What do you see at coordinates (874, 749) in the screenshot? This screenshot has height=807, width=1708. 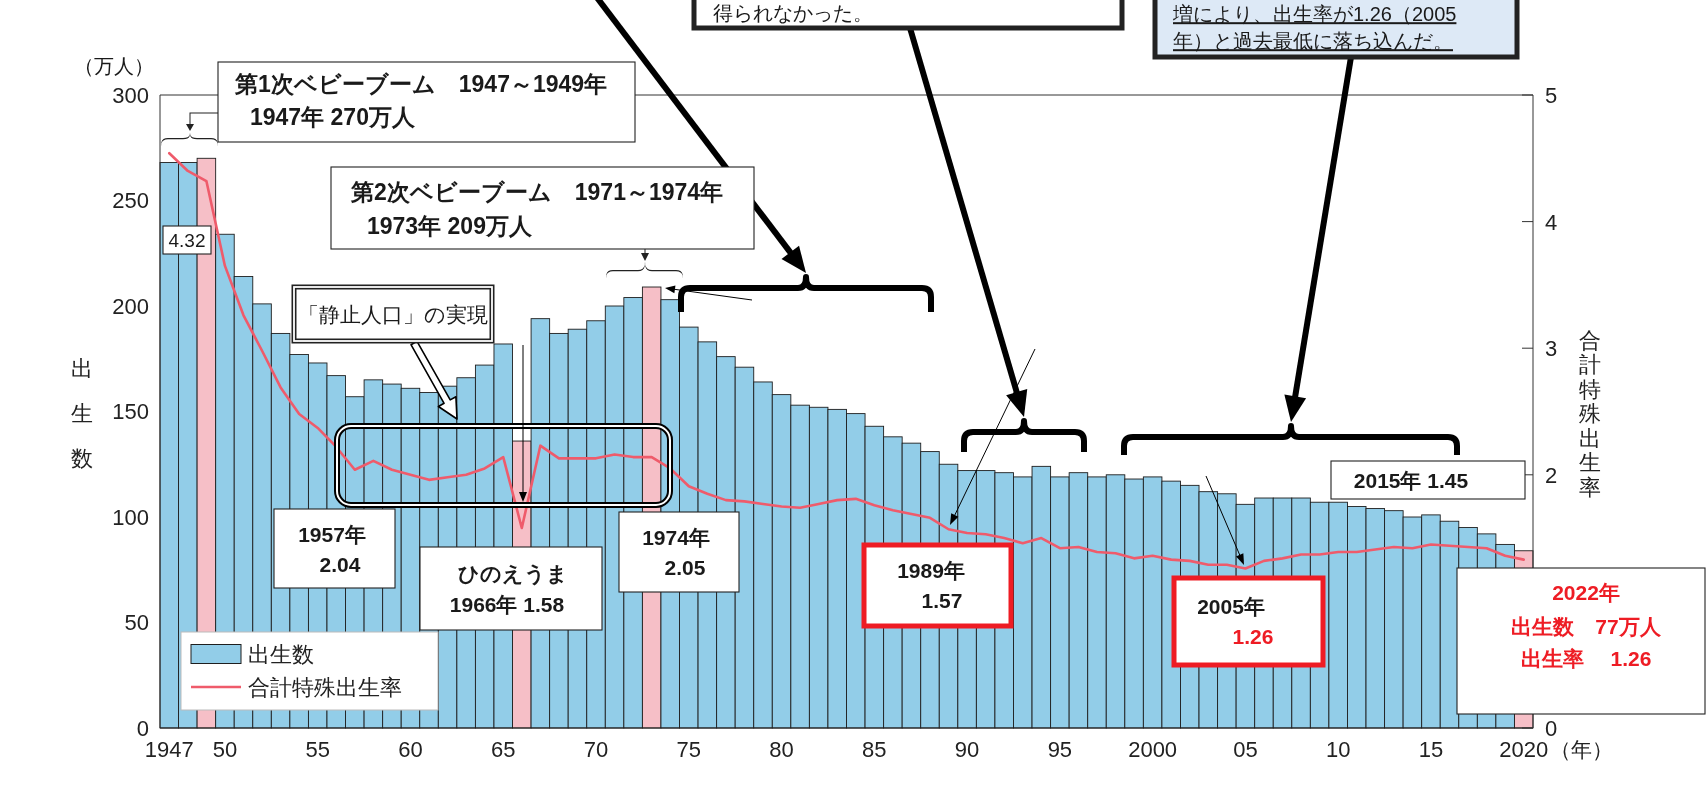 I see `x-tick-label: 85` at bounding box center [874, 749].